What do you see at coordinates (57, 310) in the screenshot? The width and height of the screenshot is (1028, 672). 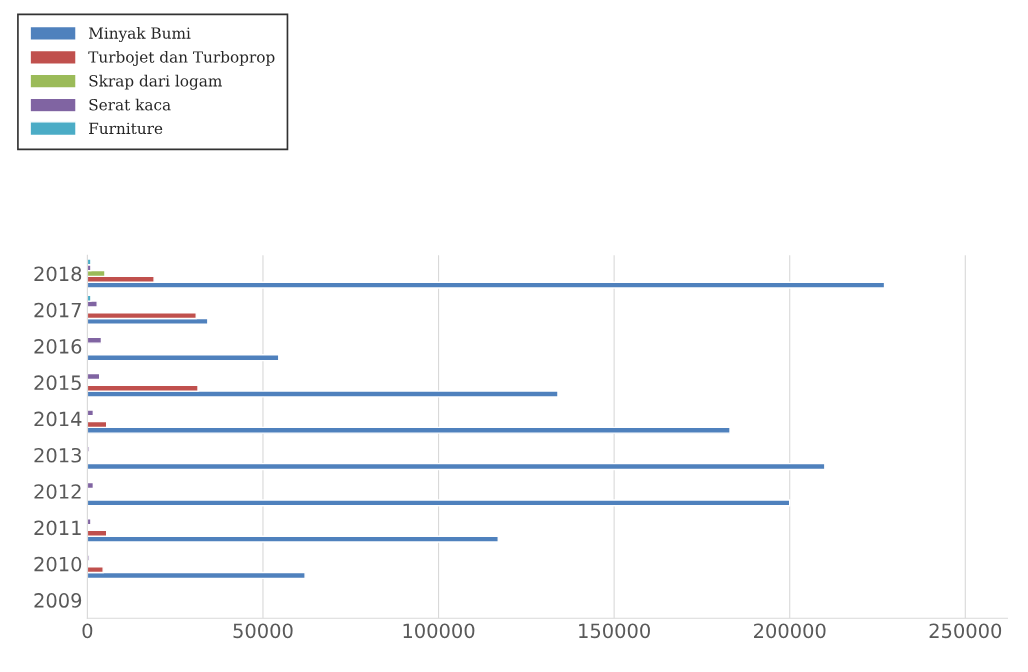 I see `y-tick-label: 2017` at bounding box center [57, 310].